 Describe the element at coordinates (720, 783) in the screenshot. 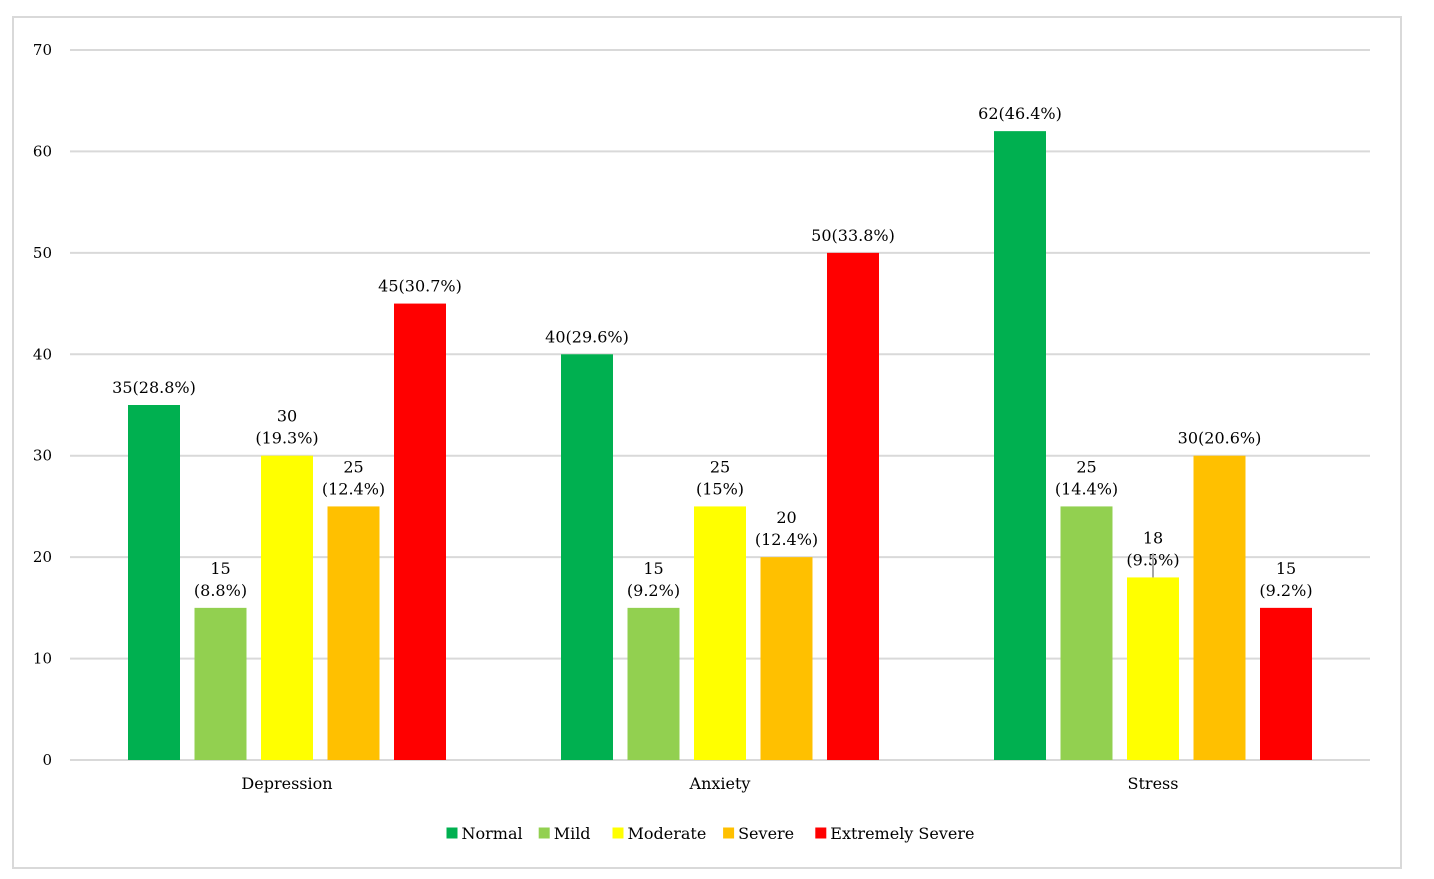

I see `x-category-label: Anxiety` at that location.